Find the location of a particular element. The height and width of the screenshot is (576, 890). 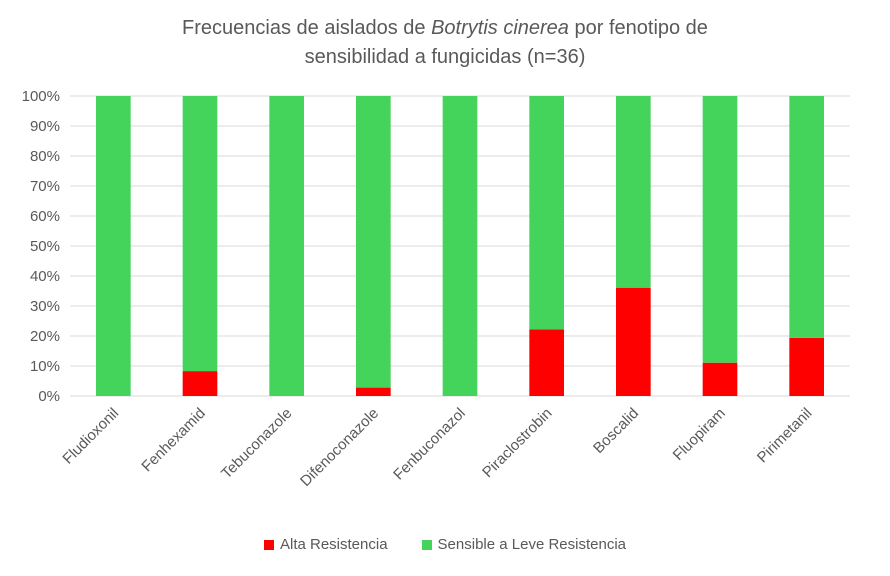

bar-sensible-fludioxonil is located at coordinates (113, 246).